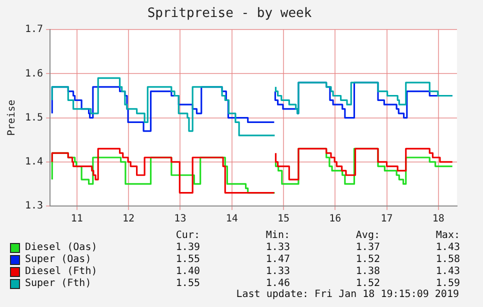  What do you see at coordinates (34, 206) in the screenshot?
I see `y-tick-label: 1.3` at bounding box center [34, 206].